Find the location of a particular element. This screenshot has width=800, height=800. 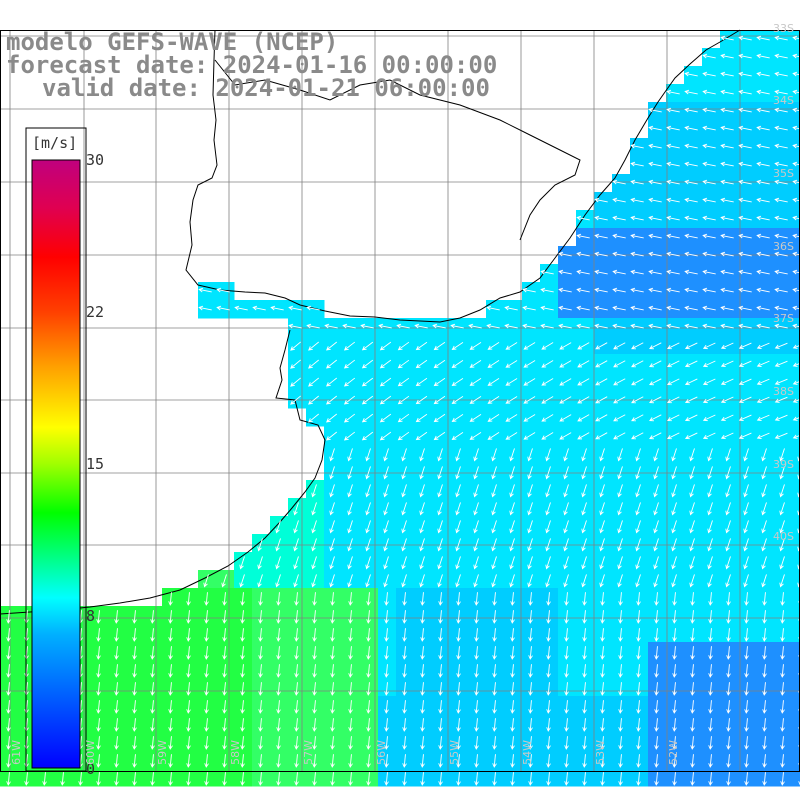

lon-label-61w: 61W is located at coordinates (16, 752).